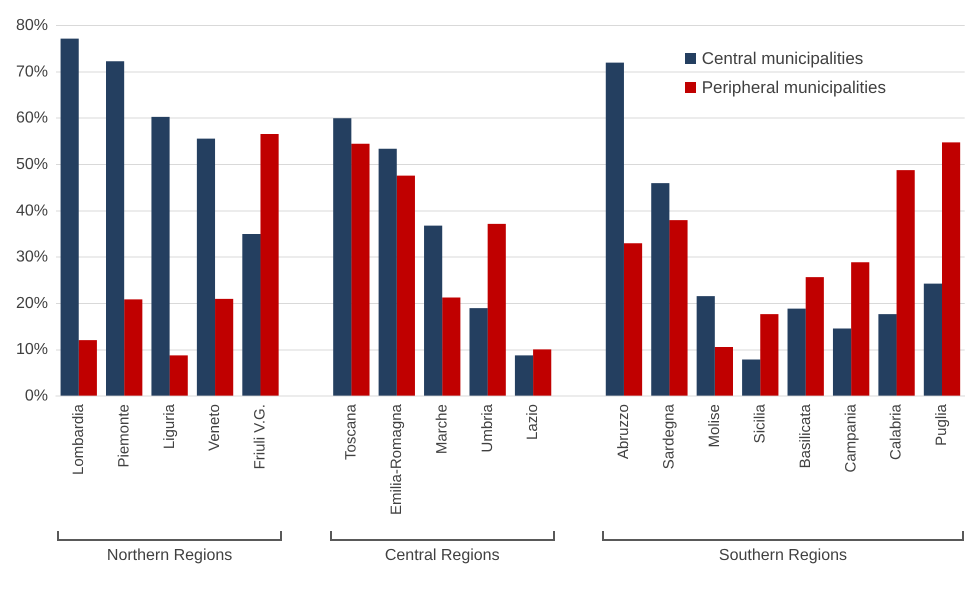  I want to click on x-tick-label: Basilicata, so click(805, 435).